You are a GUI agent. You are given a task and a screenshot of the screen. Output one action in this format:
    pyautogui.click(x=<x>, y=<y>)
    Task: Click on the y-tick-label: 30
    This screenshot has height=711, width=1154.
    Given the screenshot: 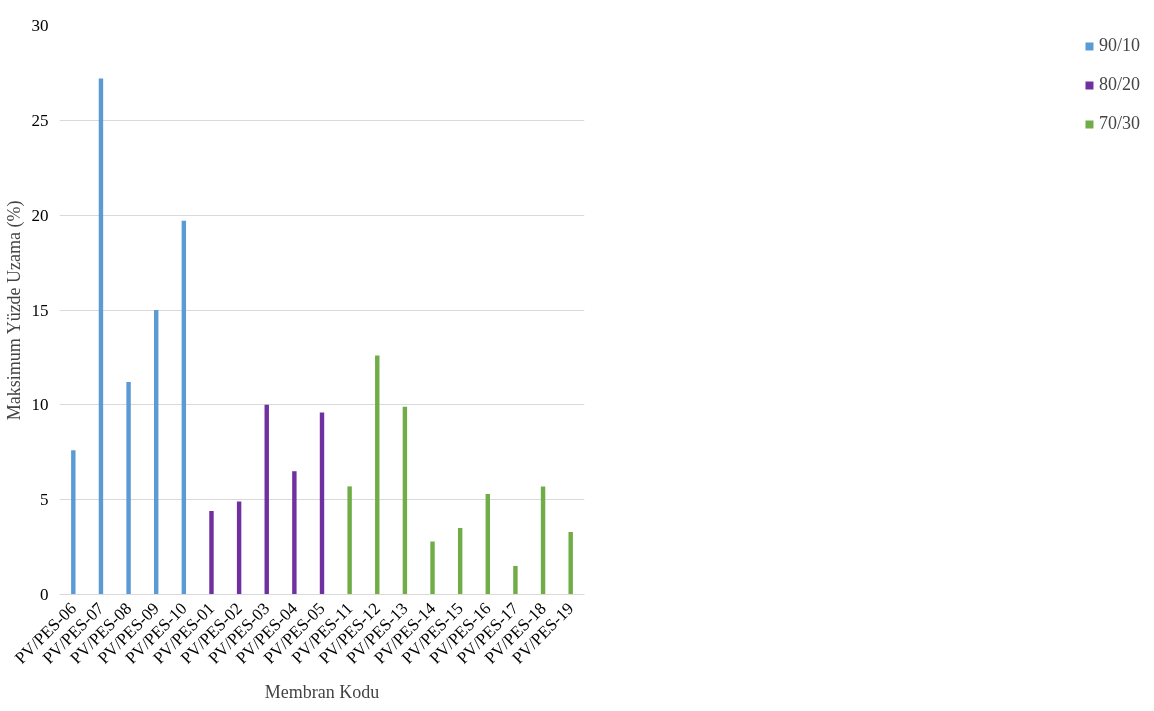 What is the action you would take?
    pyautogui.click(x=40, y=25)
    